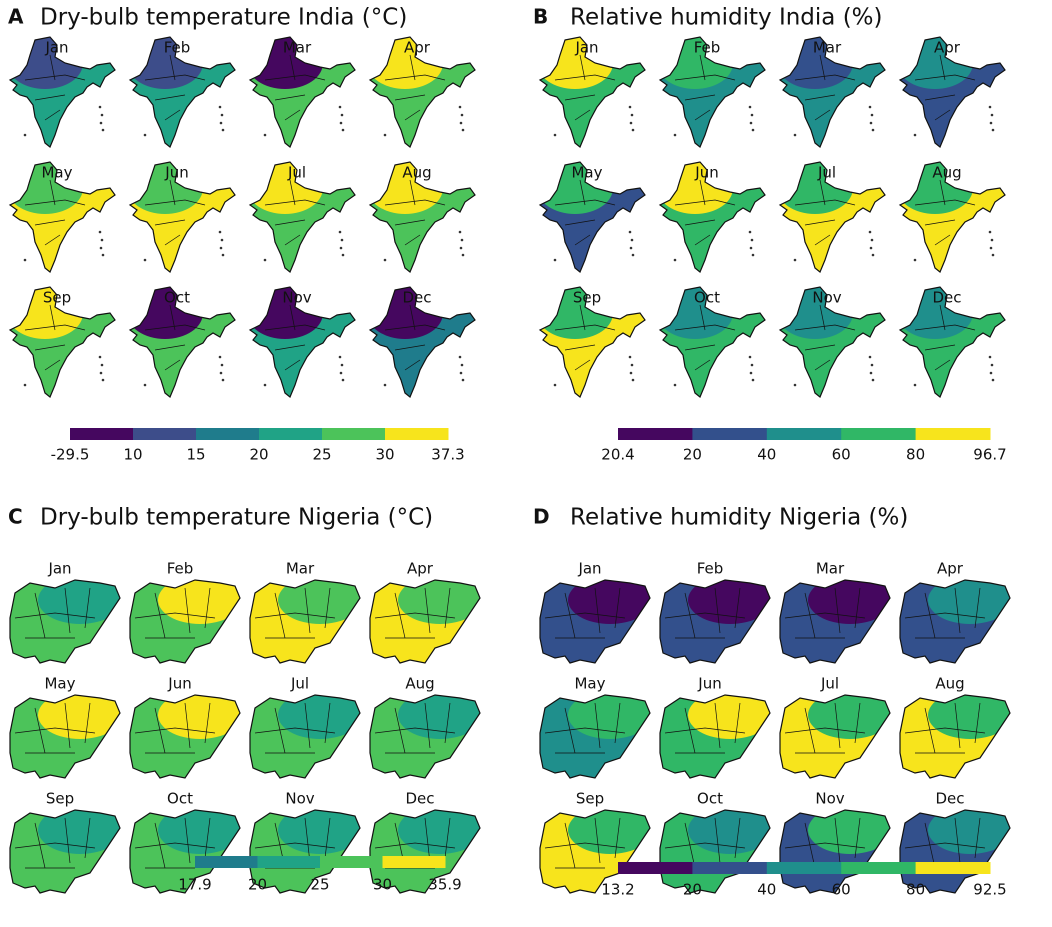 This screenshot has height=927, width=1052. Describe the element at coordinates (952, 342) in the screenshot. I see `map: Dec` at that location.